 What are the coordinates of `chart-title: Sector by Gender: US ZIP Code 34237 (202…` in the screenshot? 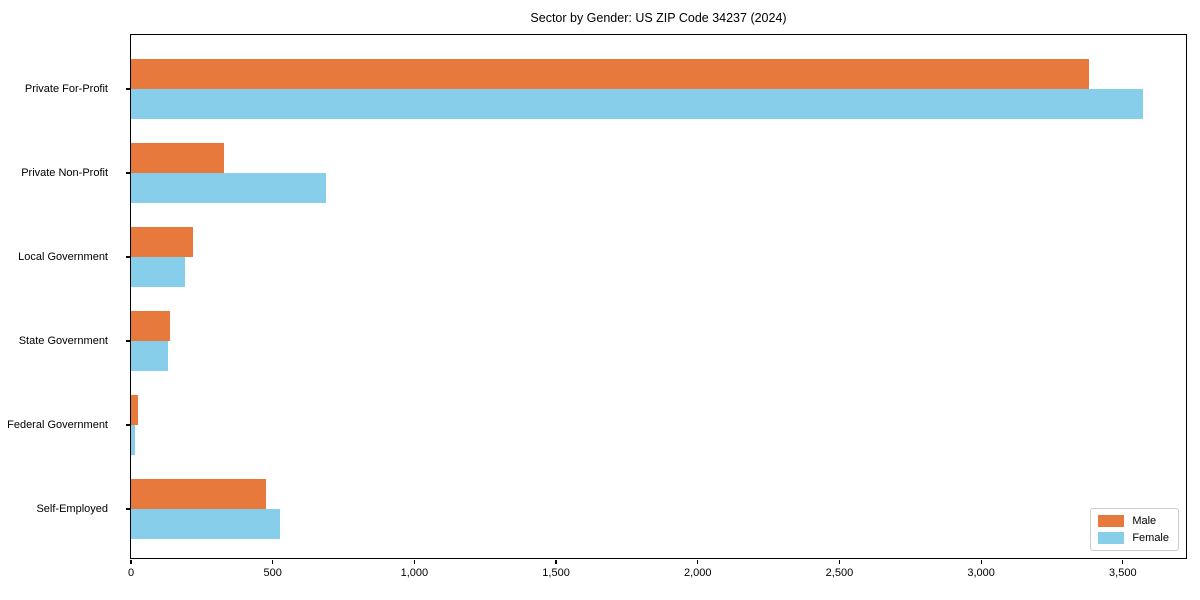 It's located at (658, 18).